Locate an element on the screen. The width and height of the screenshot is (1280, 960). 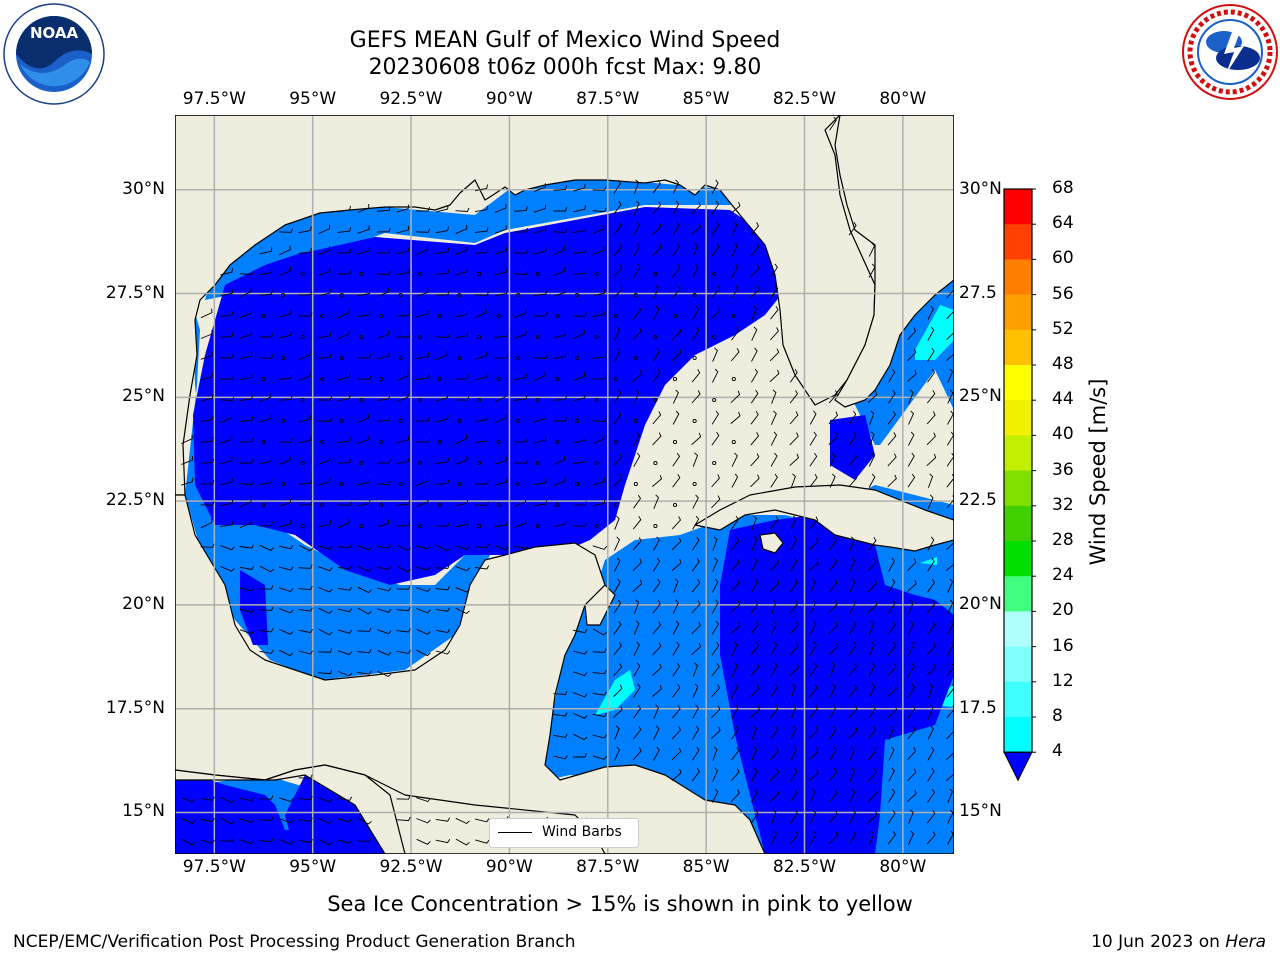
legend-line is located at coordinates (515, 832).